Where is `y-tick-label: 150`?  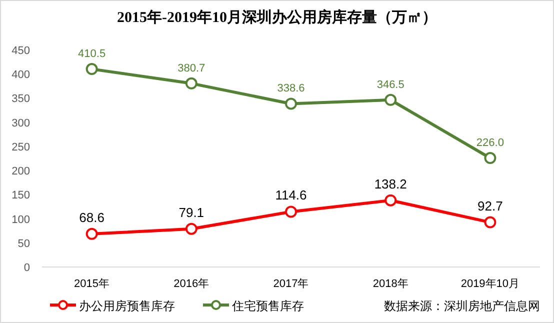 y-tick-label: 150 is located at coordinates (21, 196).